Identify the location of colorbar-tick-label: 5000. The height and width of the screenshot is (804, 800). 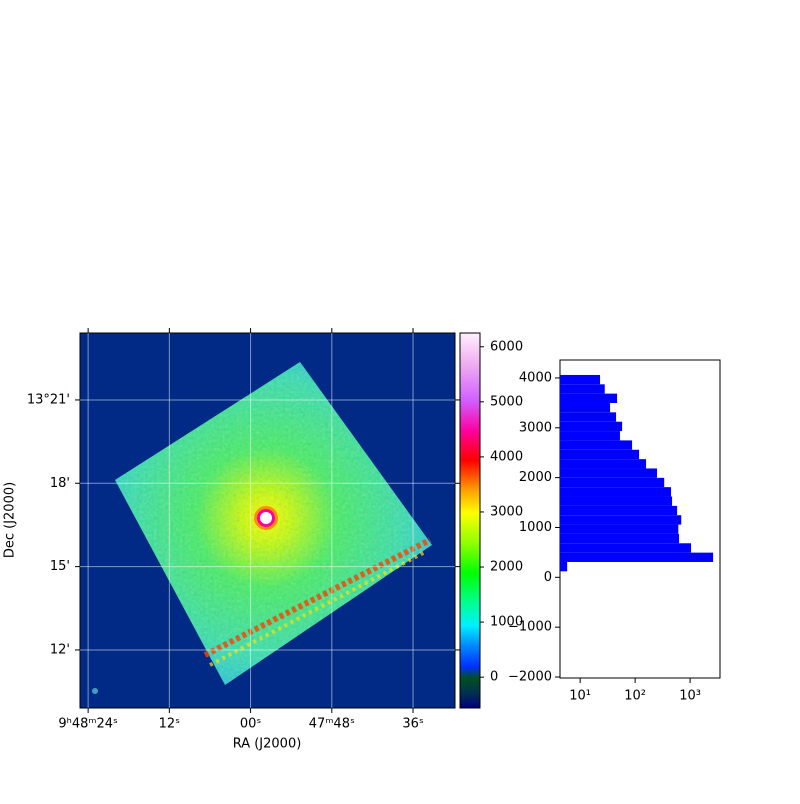
(506, 401).